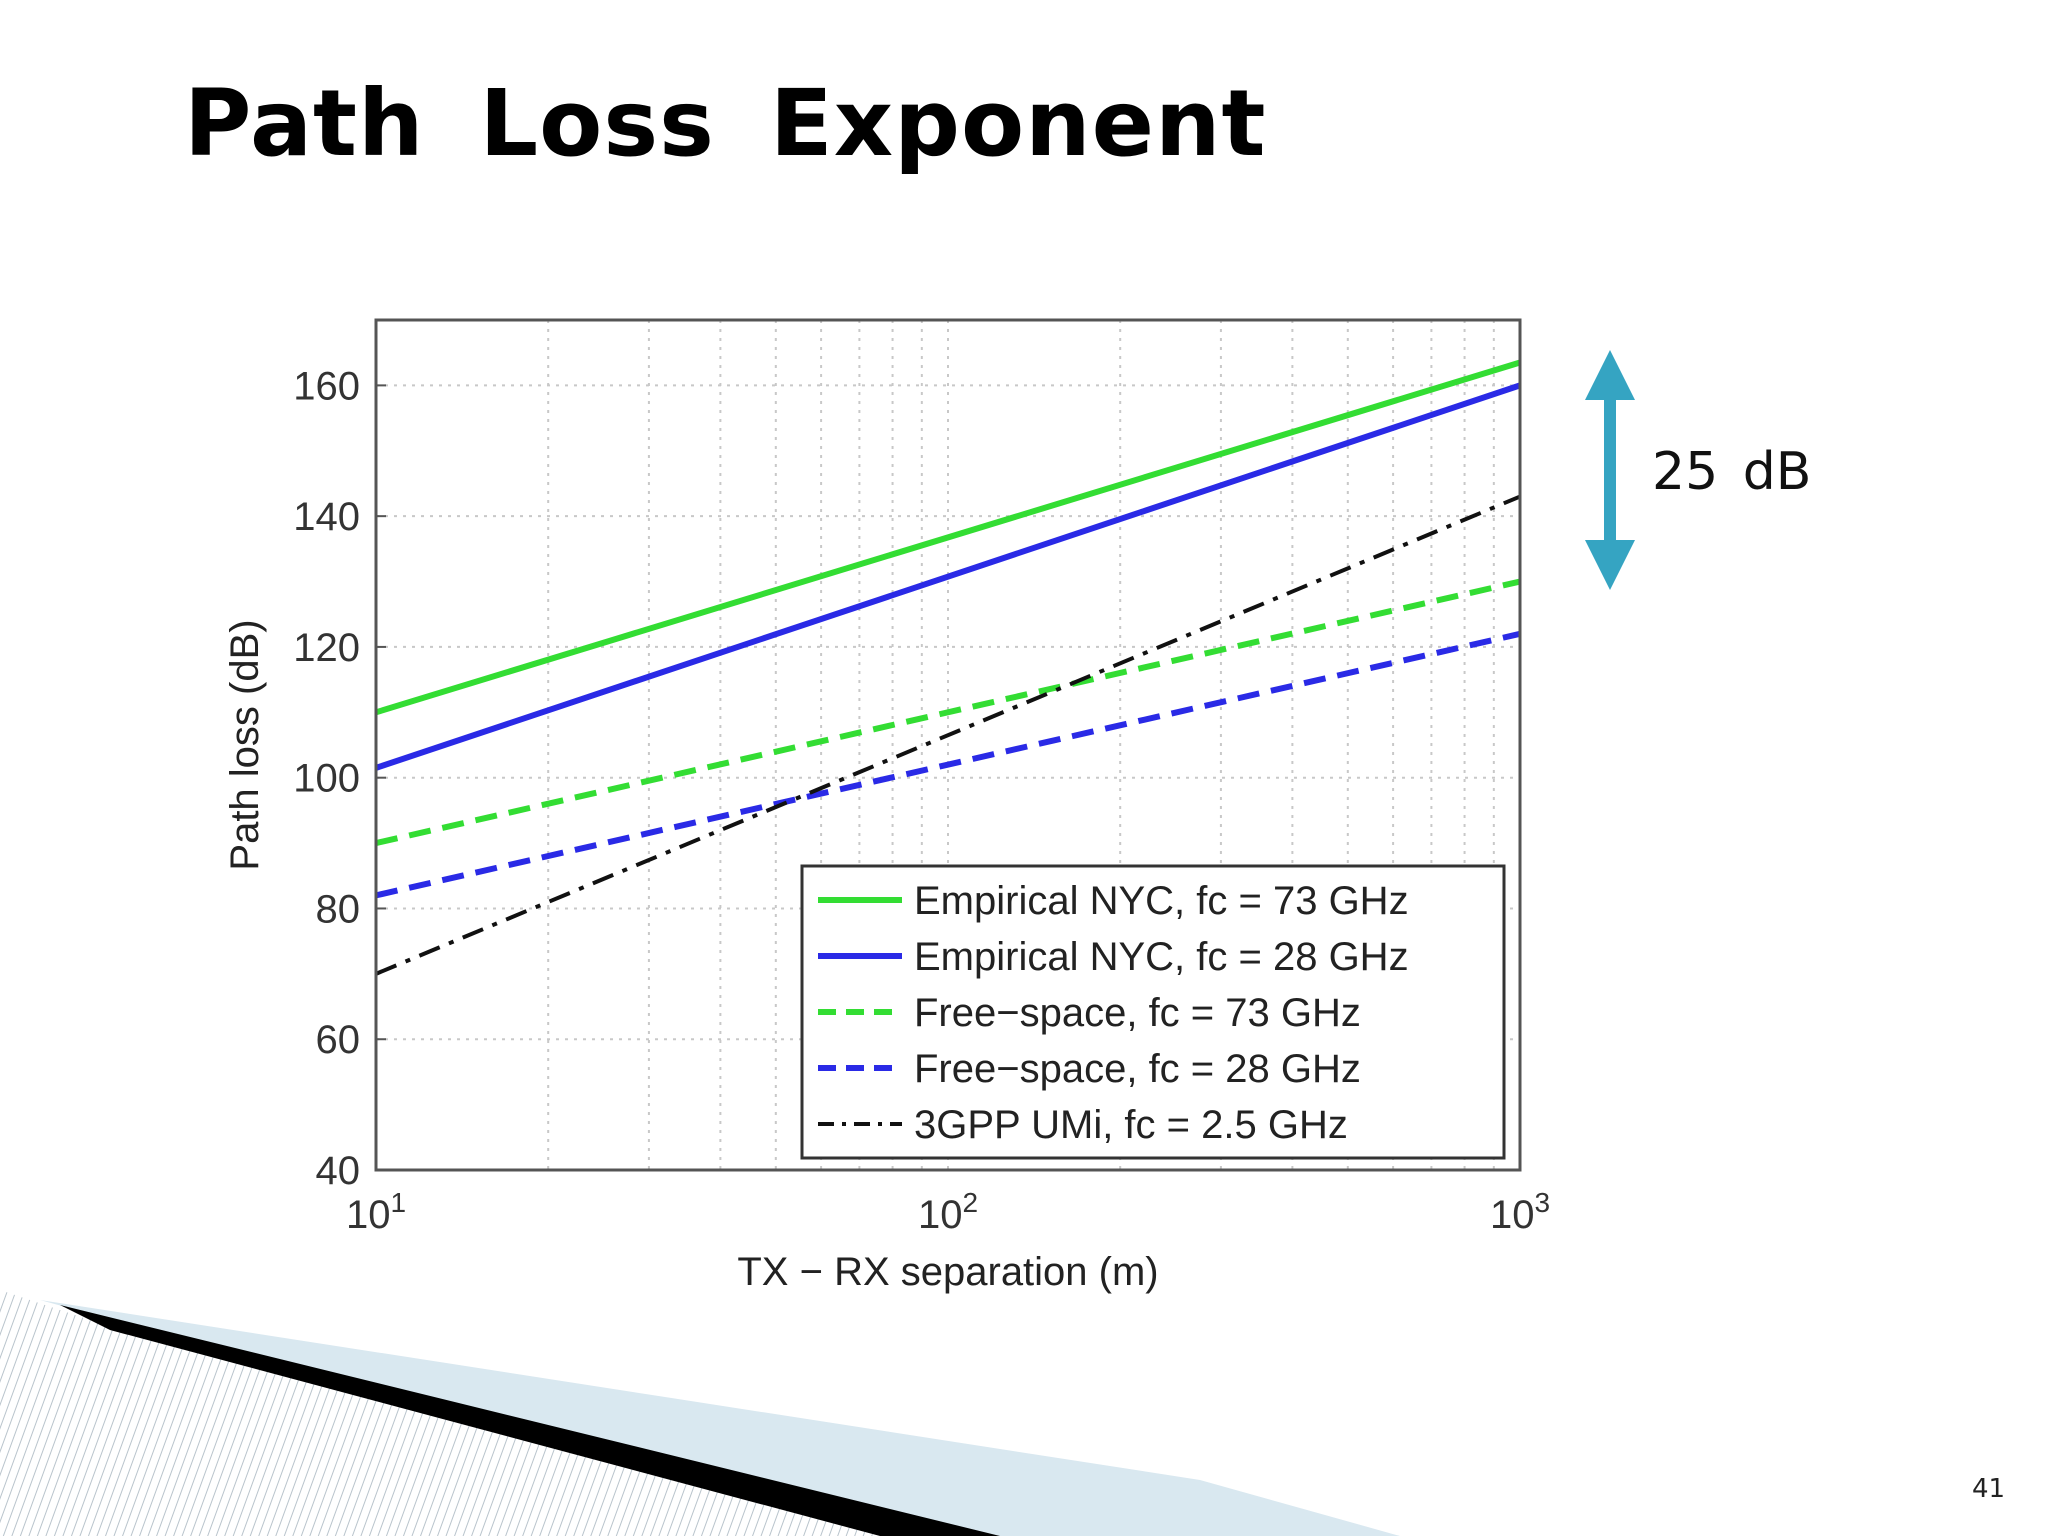 The width and height of the screenshot is (2048, 1536). What do you see at coordinates (1161, 901) in the screenshot?
I see `legend-label: Empirical NYC, fc = 73 GHz` at bounding box center [1161, 901].